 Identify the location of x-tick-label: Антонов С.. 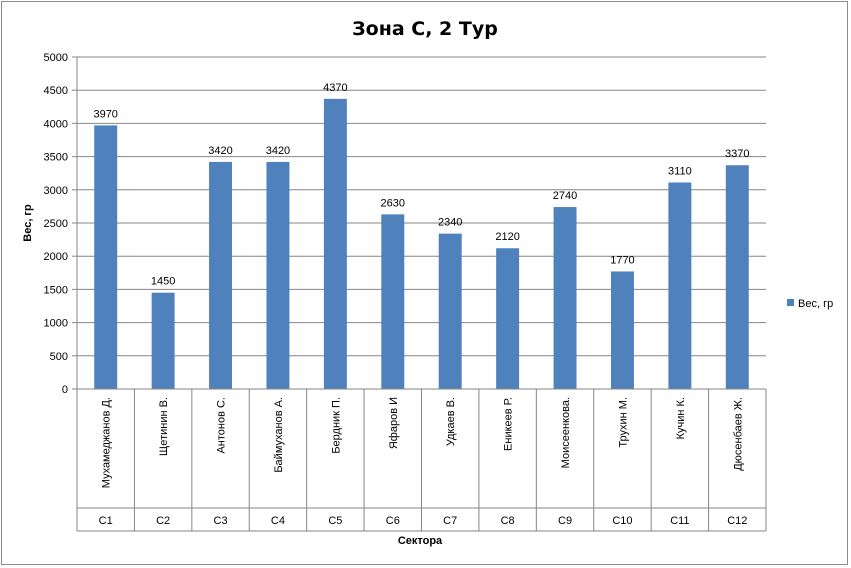
(222, 425).